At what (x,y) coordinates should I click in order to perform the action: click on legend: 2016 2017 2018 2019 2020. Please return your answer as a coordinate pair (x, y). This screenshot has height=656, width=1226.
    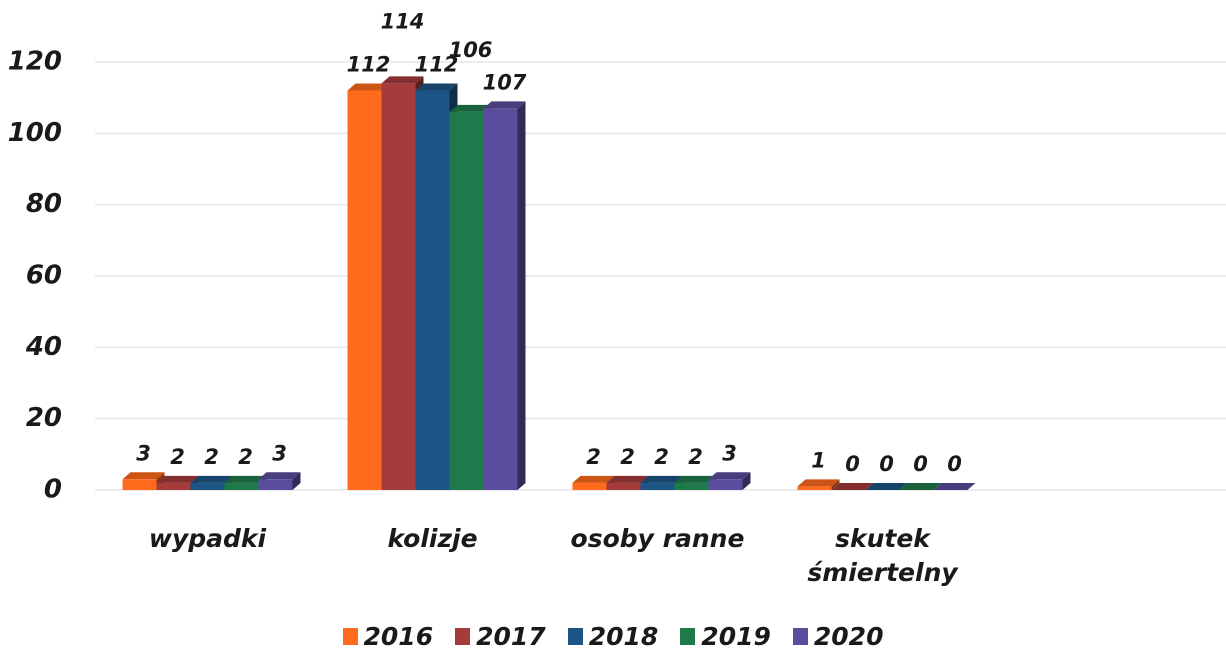
    Looking at the image, I should click on (613, 636).